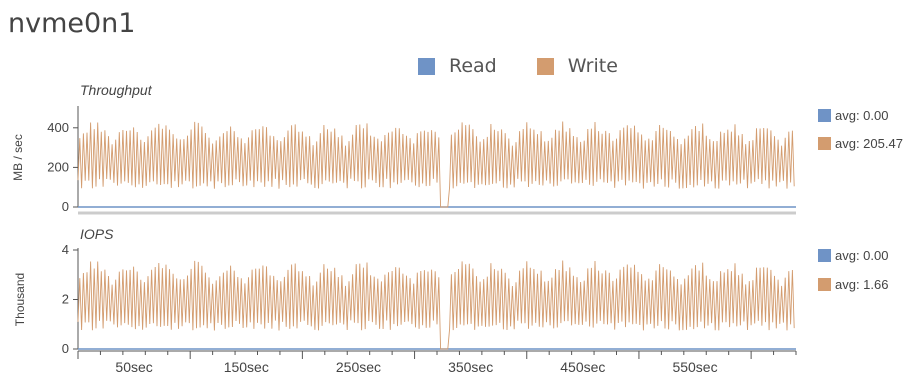  What do you see at coordinates (65, 299) in the screenshot?
I see `y-tick-label: 2` at bounding box center [65, 299].